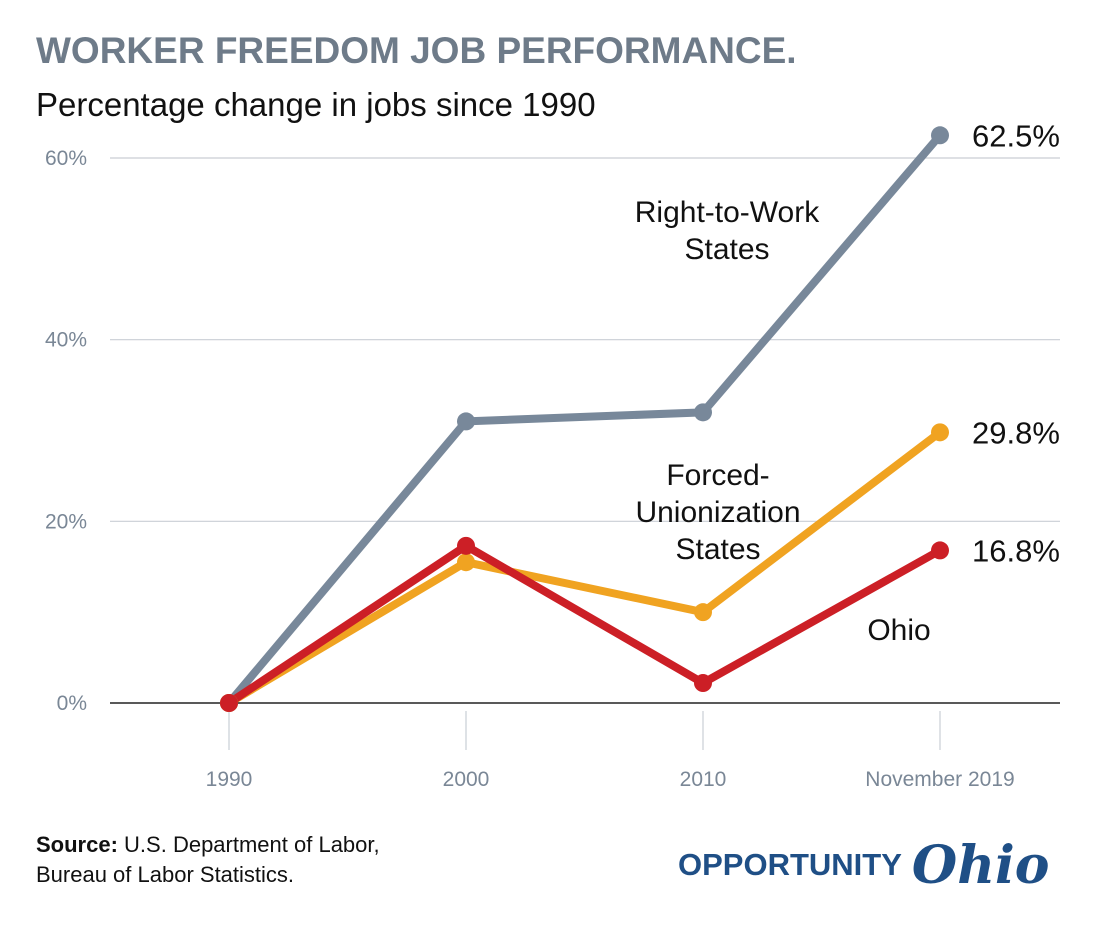 The image size is (1114, 938). What do you see at coordinates (727, 212) in the screenshot?
I see `series-name-label: Right-to-Work` at bounding box center [727, 212].